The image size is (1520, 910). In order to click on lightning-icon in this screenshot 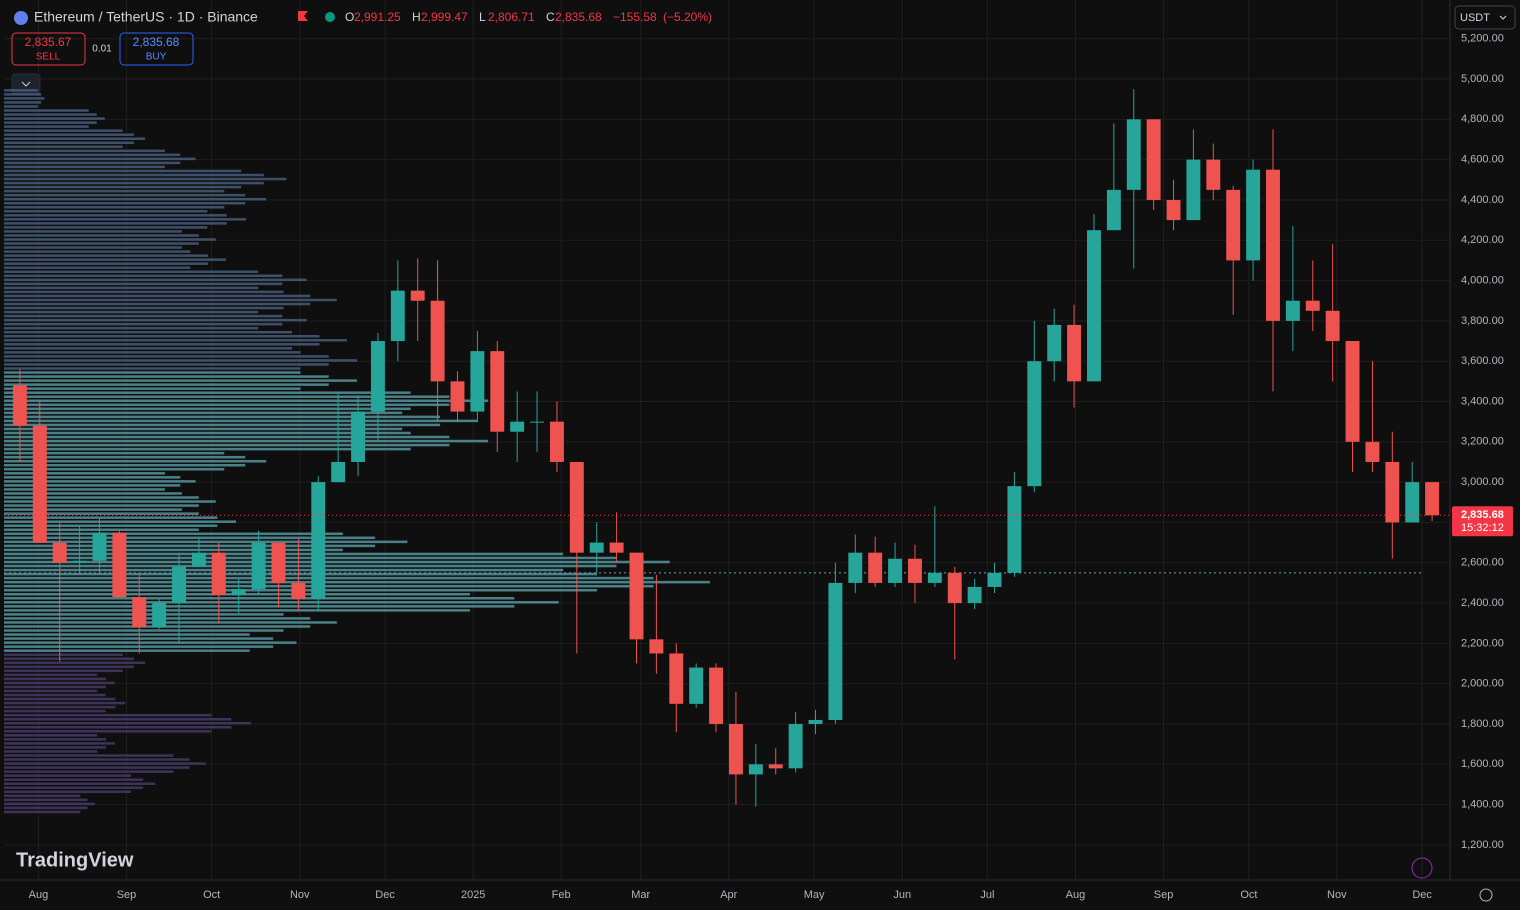, I will do `click(1422, 868)`.